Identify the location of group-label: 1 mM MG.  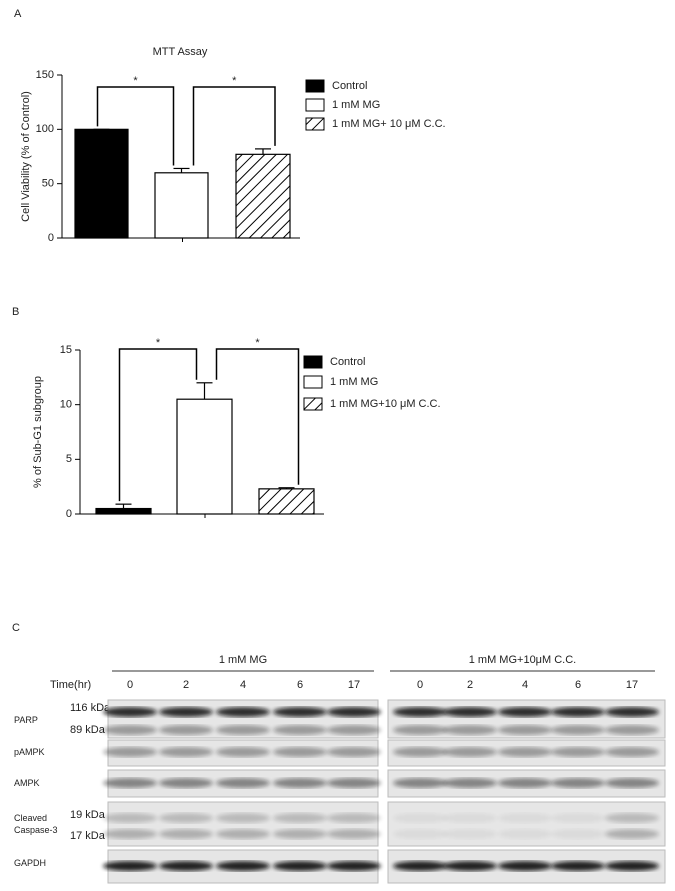
(243, 660).